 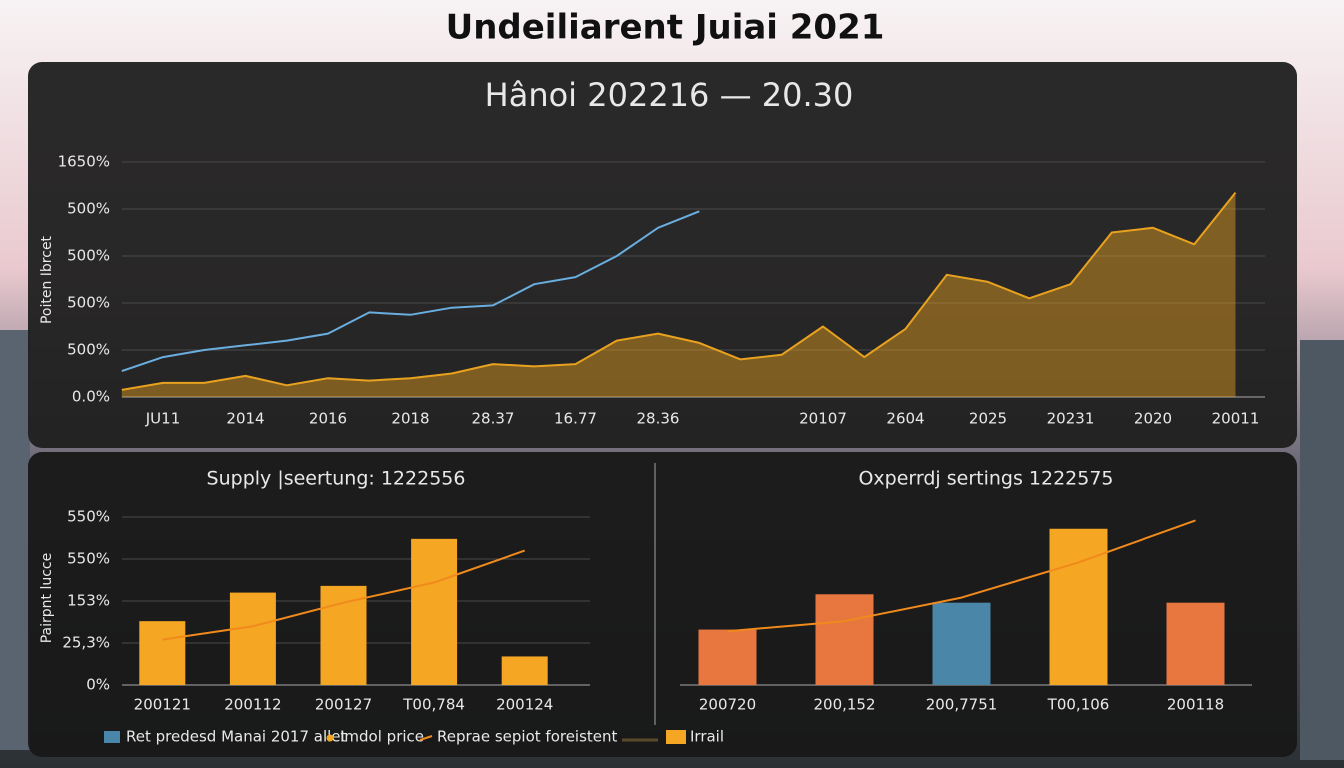 I want to click on x-tick-label: 2025, so click(x=988, y=419).